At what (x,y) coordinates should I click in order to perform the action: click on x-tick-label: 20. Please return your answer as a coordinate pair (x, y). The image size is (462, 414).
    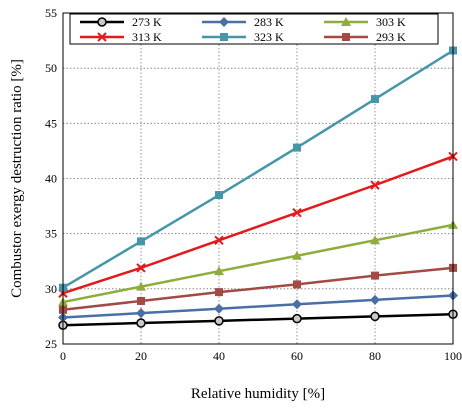
    Looking at the image, I should click on (141, 356).